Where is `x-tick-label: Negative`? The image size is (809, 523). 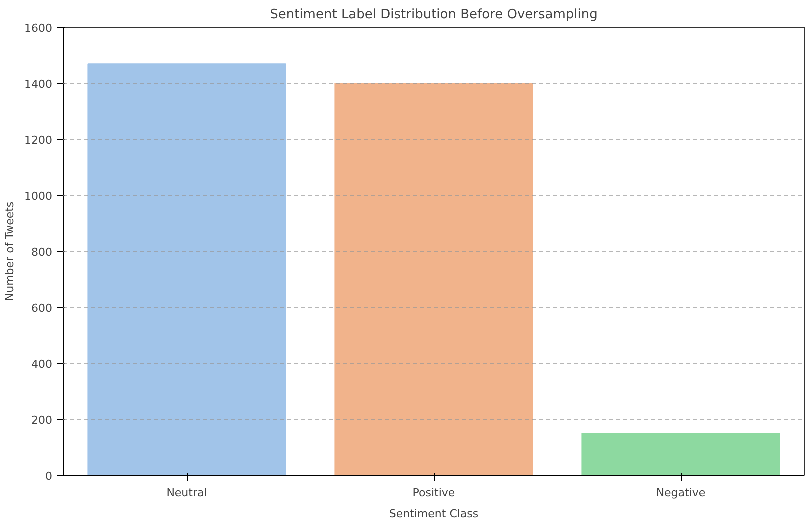 x-tick-label: Negative is located at coordinates (681, 493).